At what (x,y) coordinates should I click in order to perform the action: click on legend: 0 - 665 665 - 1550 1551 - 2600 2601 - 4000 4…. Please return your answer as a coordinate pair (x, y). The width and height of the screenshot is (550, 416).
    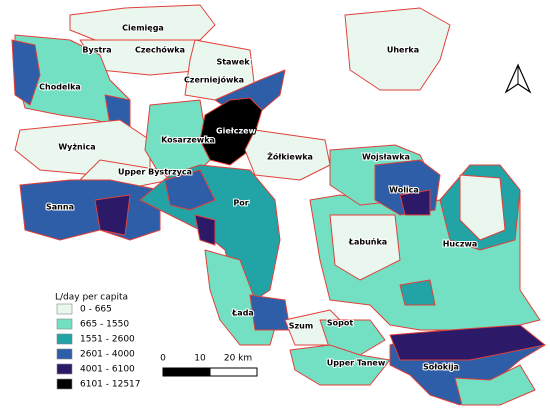
    Looking at the image, I should click on (98, 346).